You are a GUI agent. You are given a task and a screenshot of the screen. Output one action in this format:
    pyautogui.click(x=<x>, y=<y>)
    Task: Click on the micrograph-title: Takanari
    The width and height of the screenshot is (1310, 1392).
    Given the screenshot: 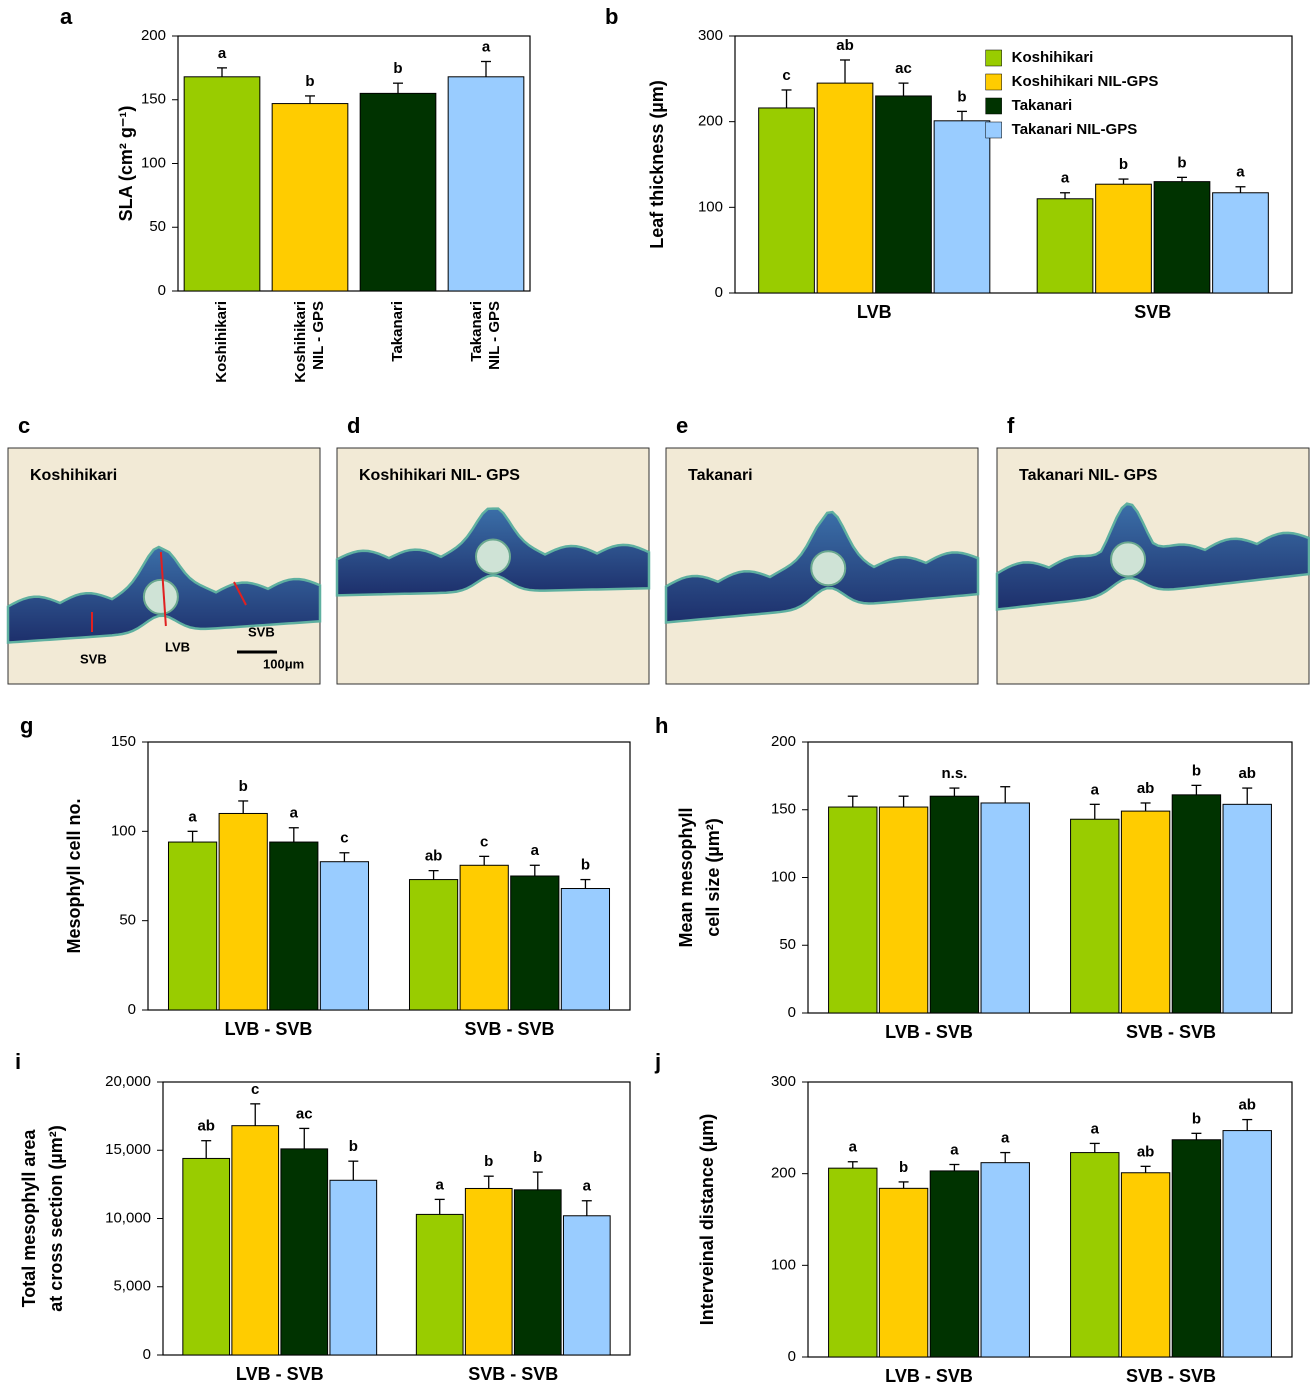 What is the action you would take?
    pyautogui.click(x=720, y=475)
    